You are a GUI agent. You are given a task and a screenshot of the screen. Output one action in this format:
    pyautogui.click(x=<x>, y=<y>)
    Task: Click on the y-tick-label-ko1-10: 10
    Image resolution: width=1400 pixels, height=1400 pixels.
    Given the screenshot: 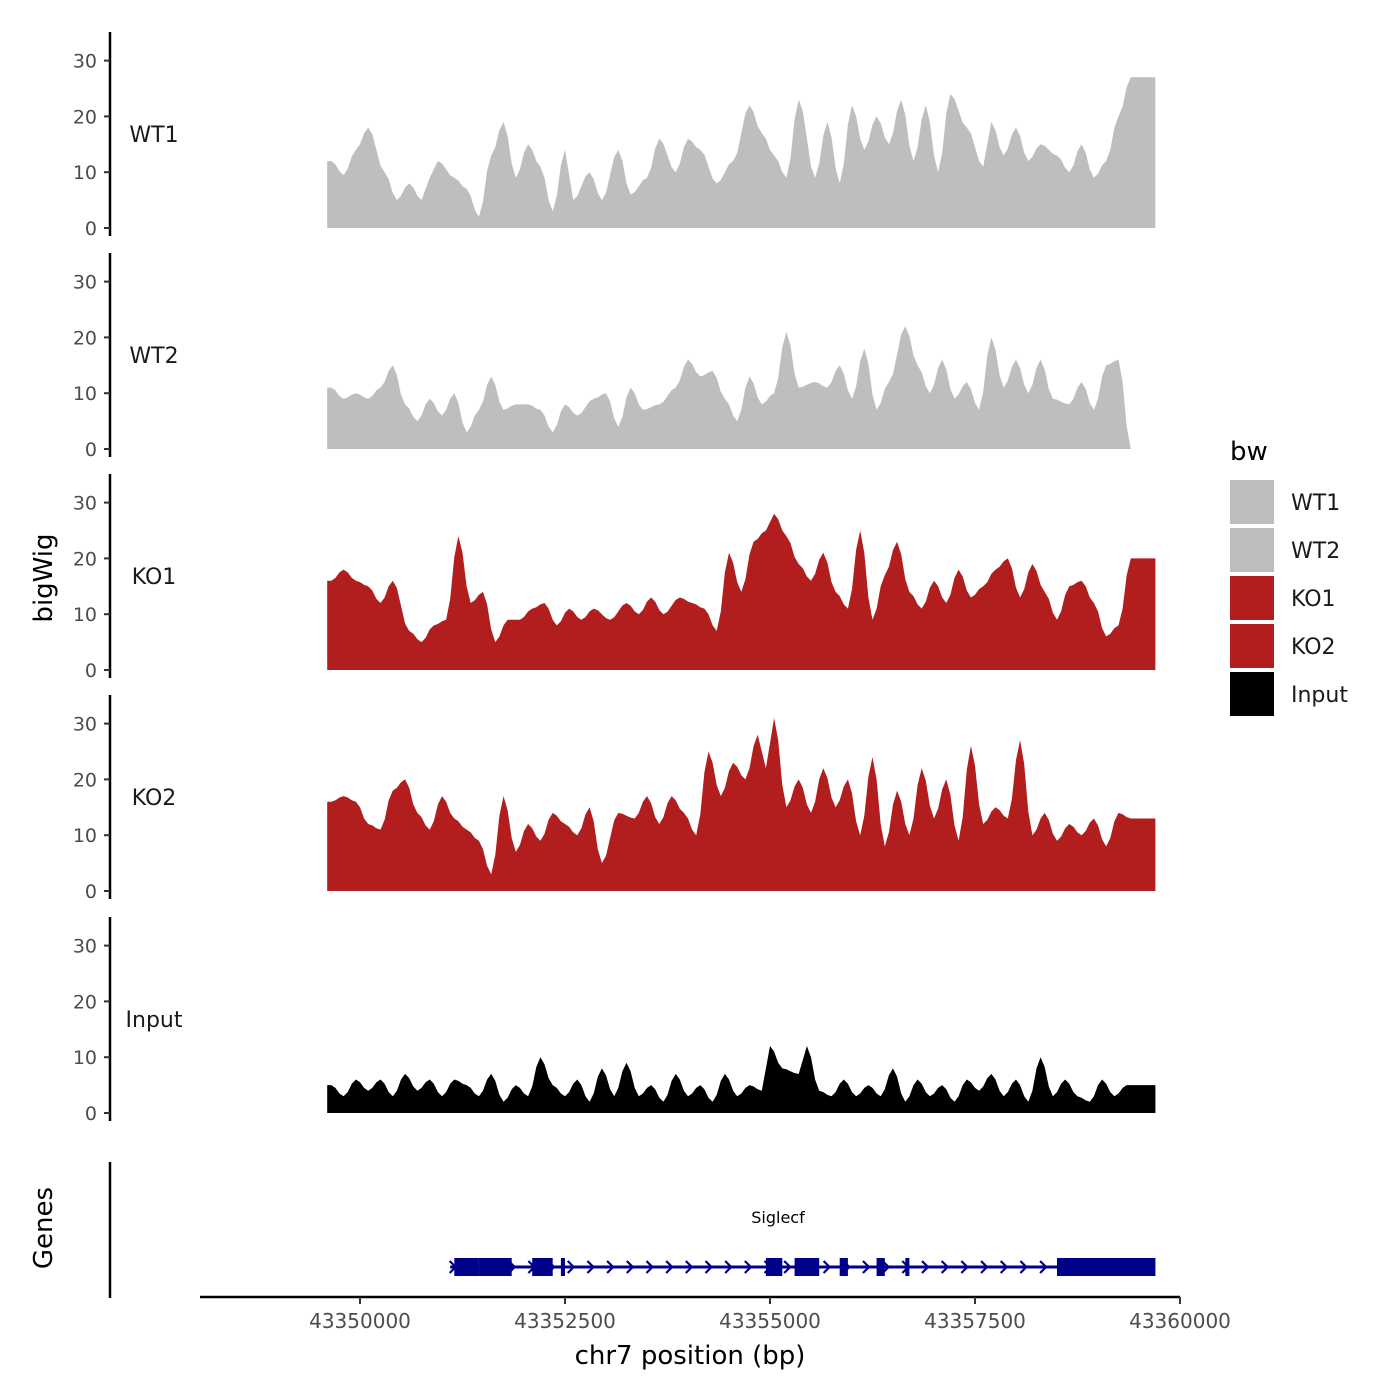 What is the action you would take?
    pyautogui.click(x=85, y=615)
    